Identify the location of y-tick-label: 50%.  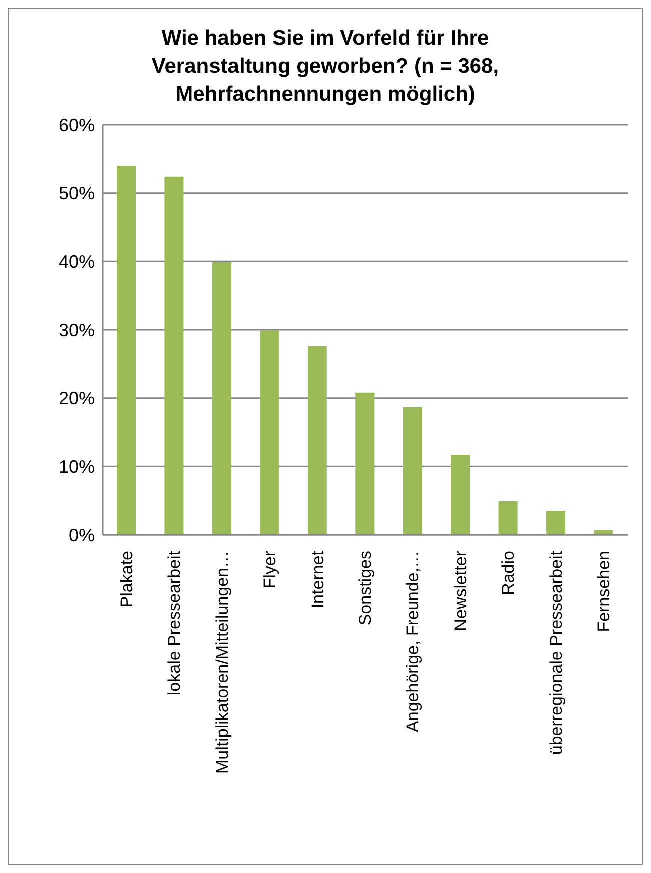
(76, 194).